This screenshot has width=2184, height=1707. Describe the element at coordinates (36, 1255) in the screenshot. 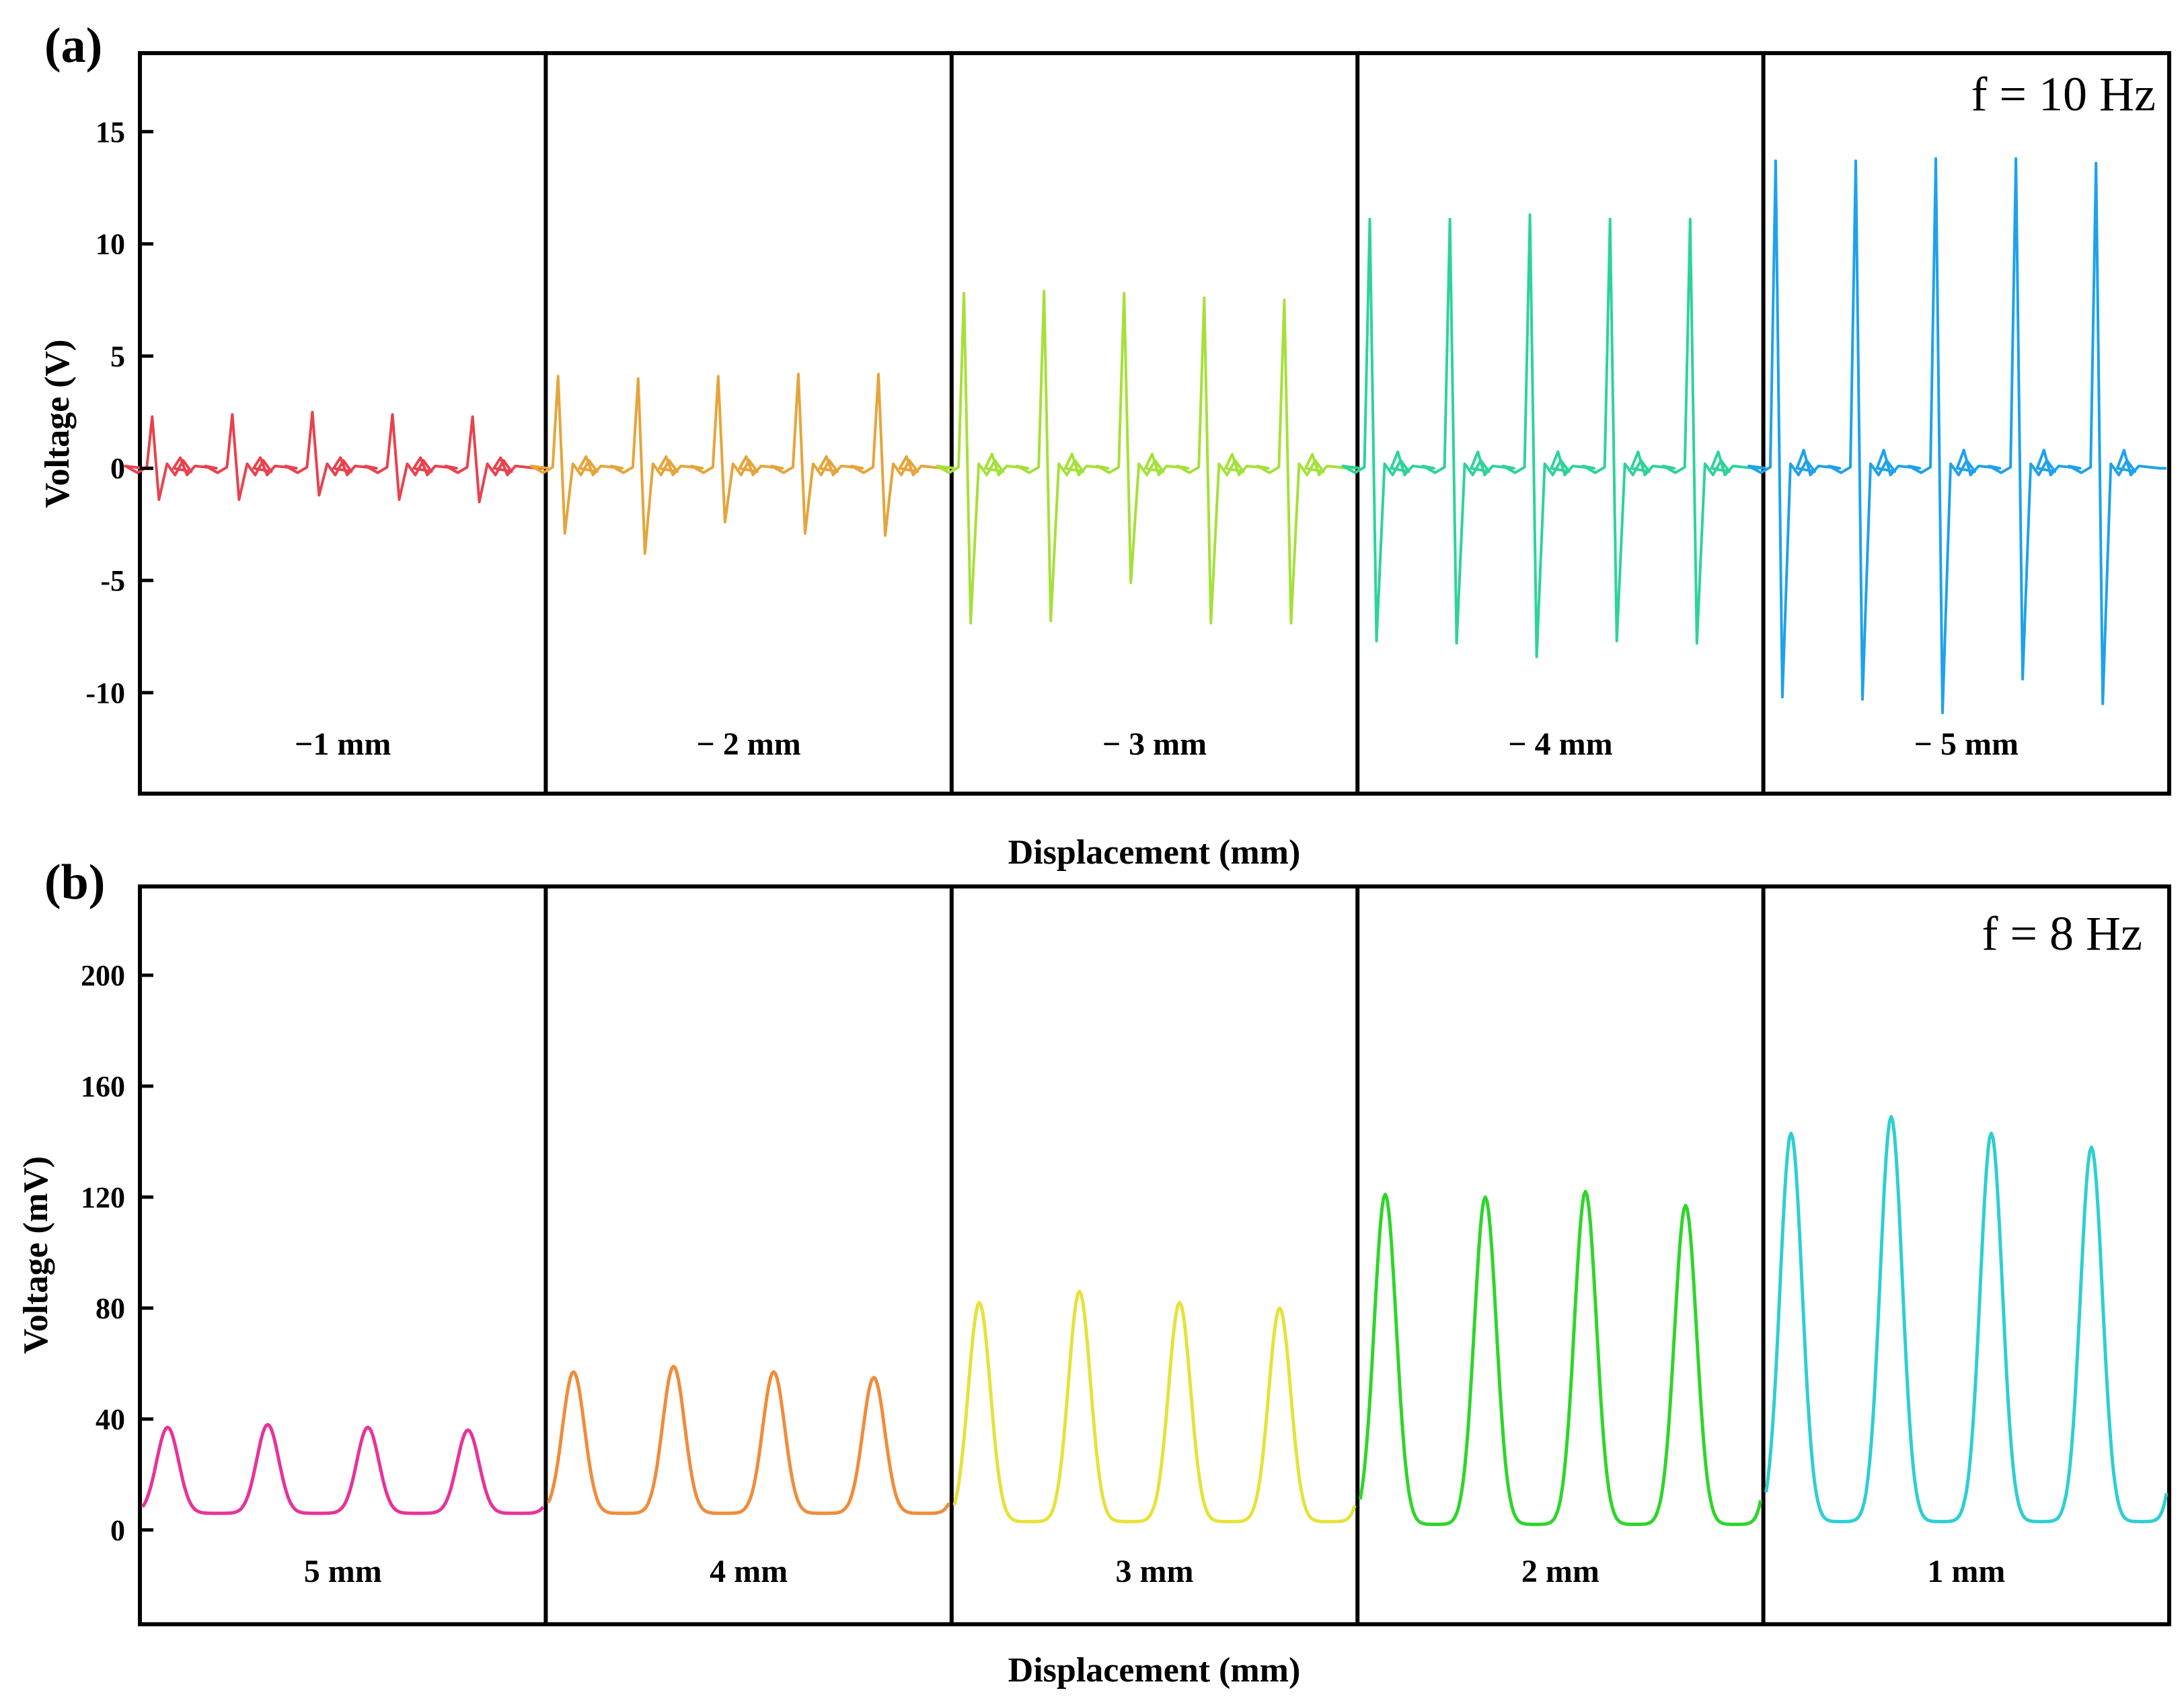

I see `panel-b-y-axis-title: Voltage (mV)` at that location.